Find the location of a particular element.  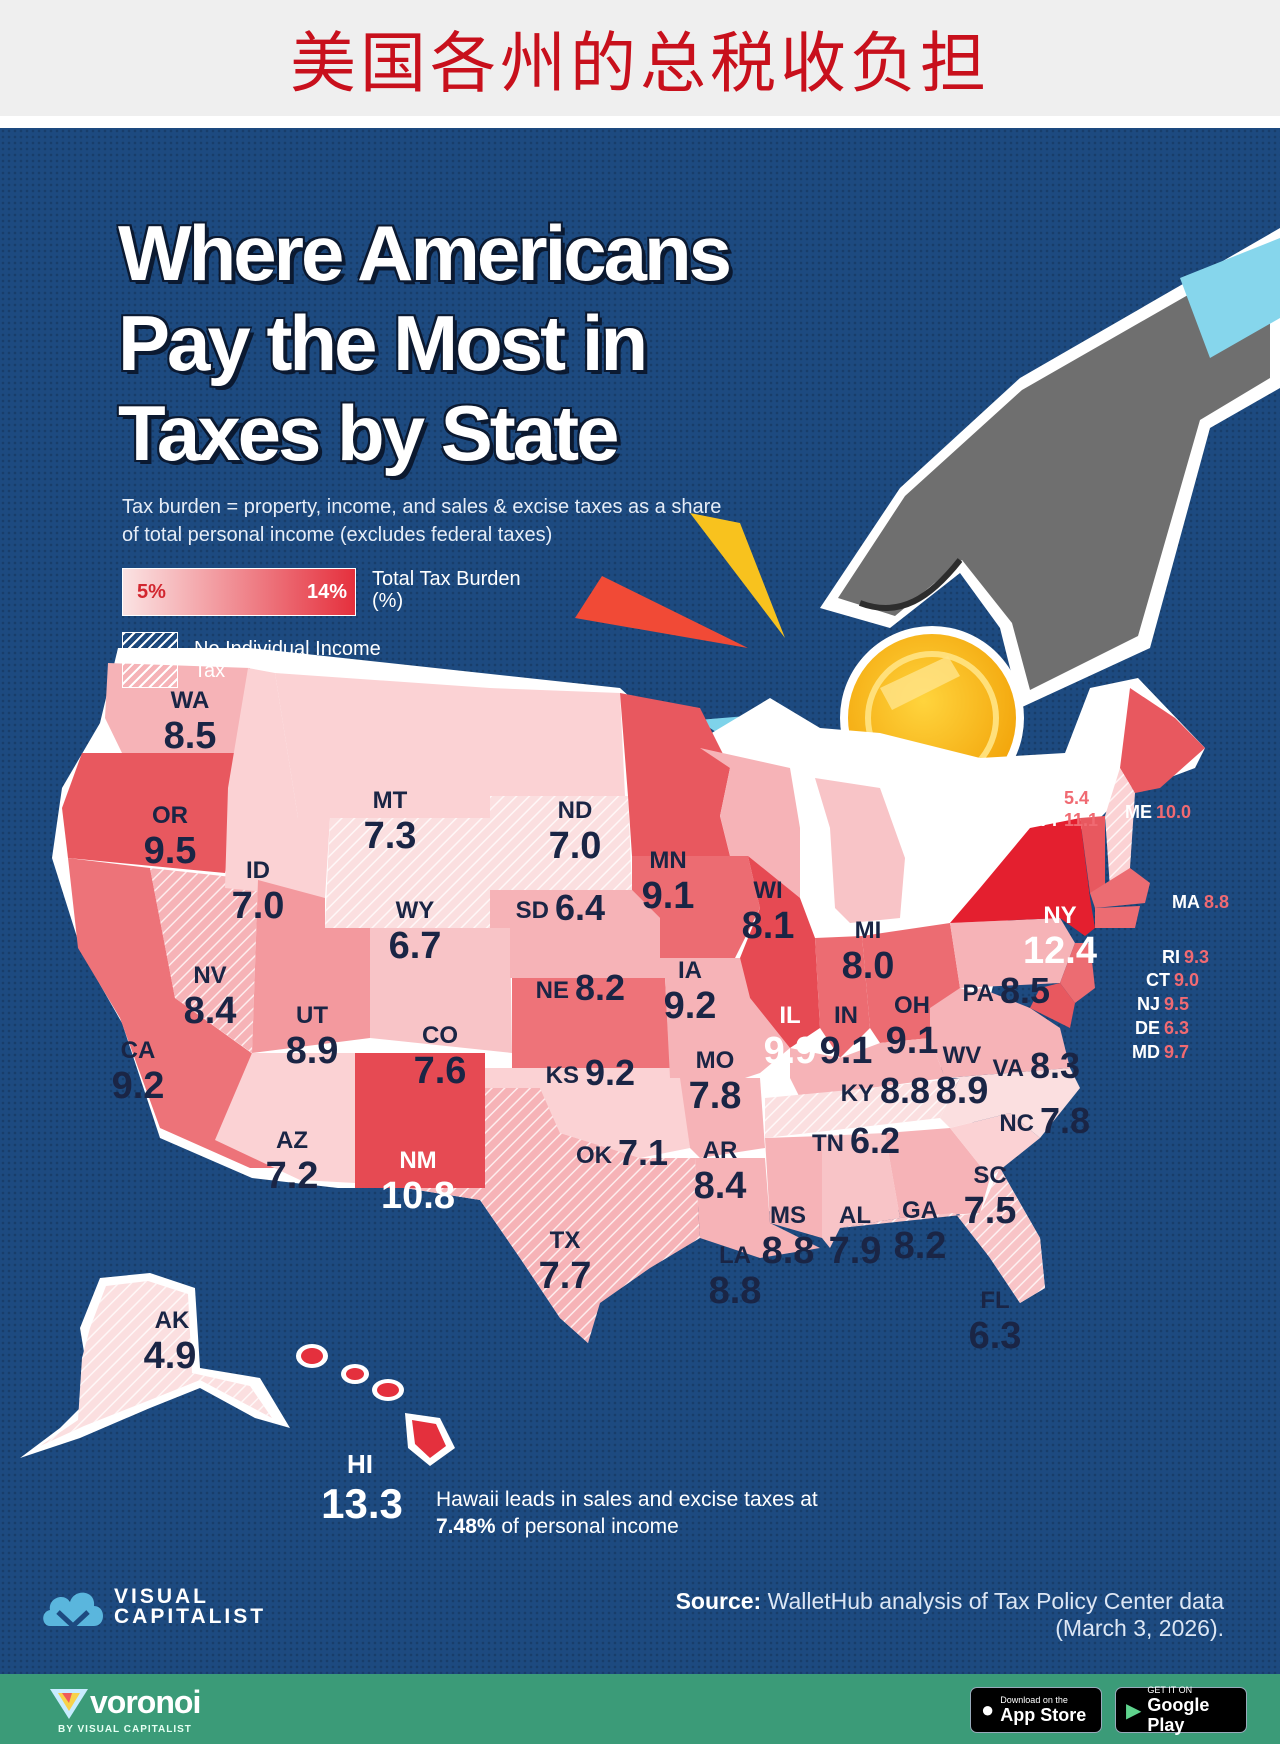

state-abbr-hi: HI is located at coordinates (360, 1464).